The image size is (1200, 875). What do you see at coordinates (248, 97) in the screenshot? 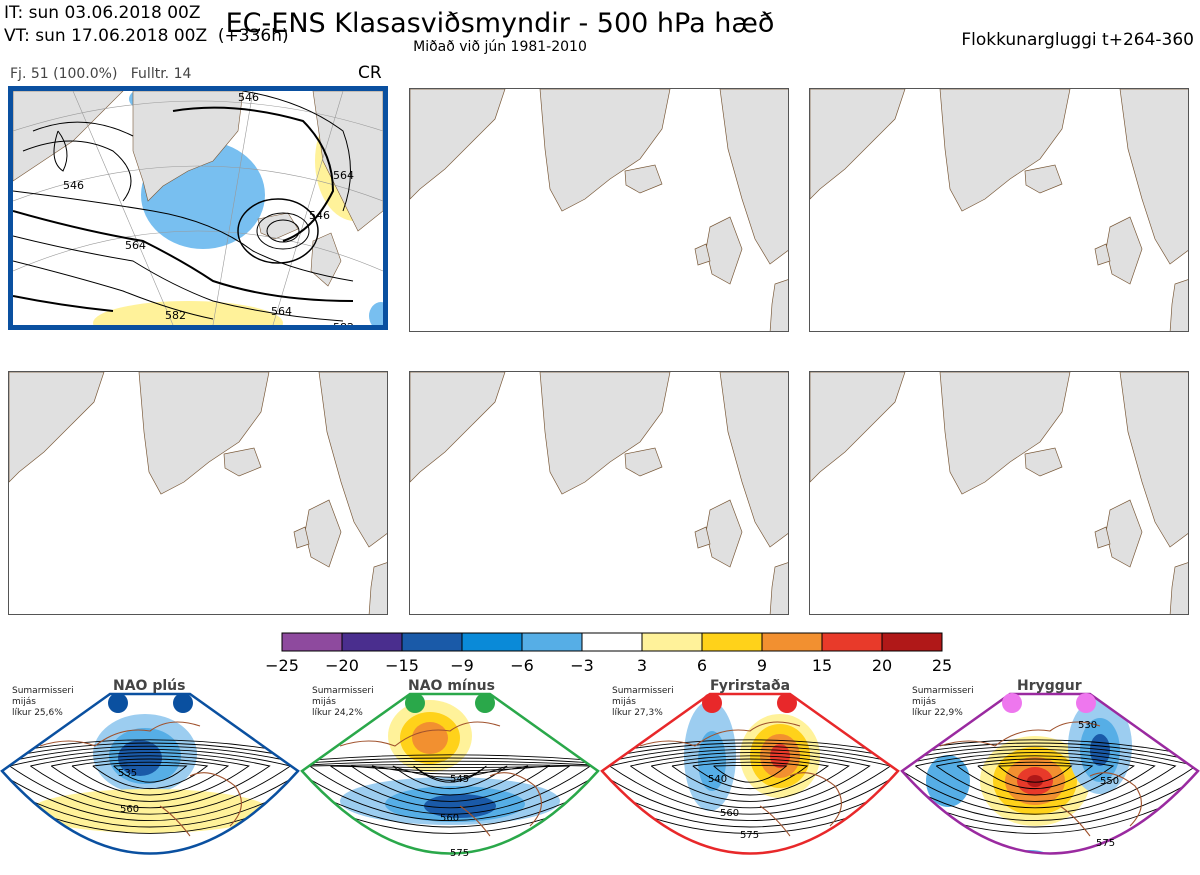
I see `contour-label-2: 546` at bounding box center [248, 97].